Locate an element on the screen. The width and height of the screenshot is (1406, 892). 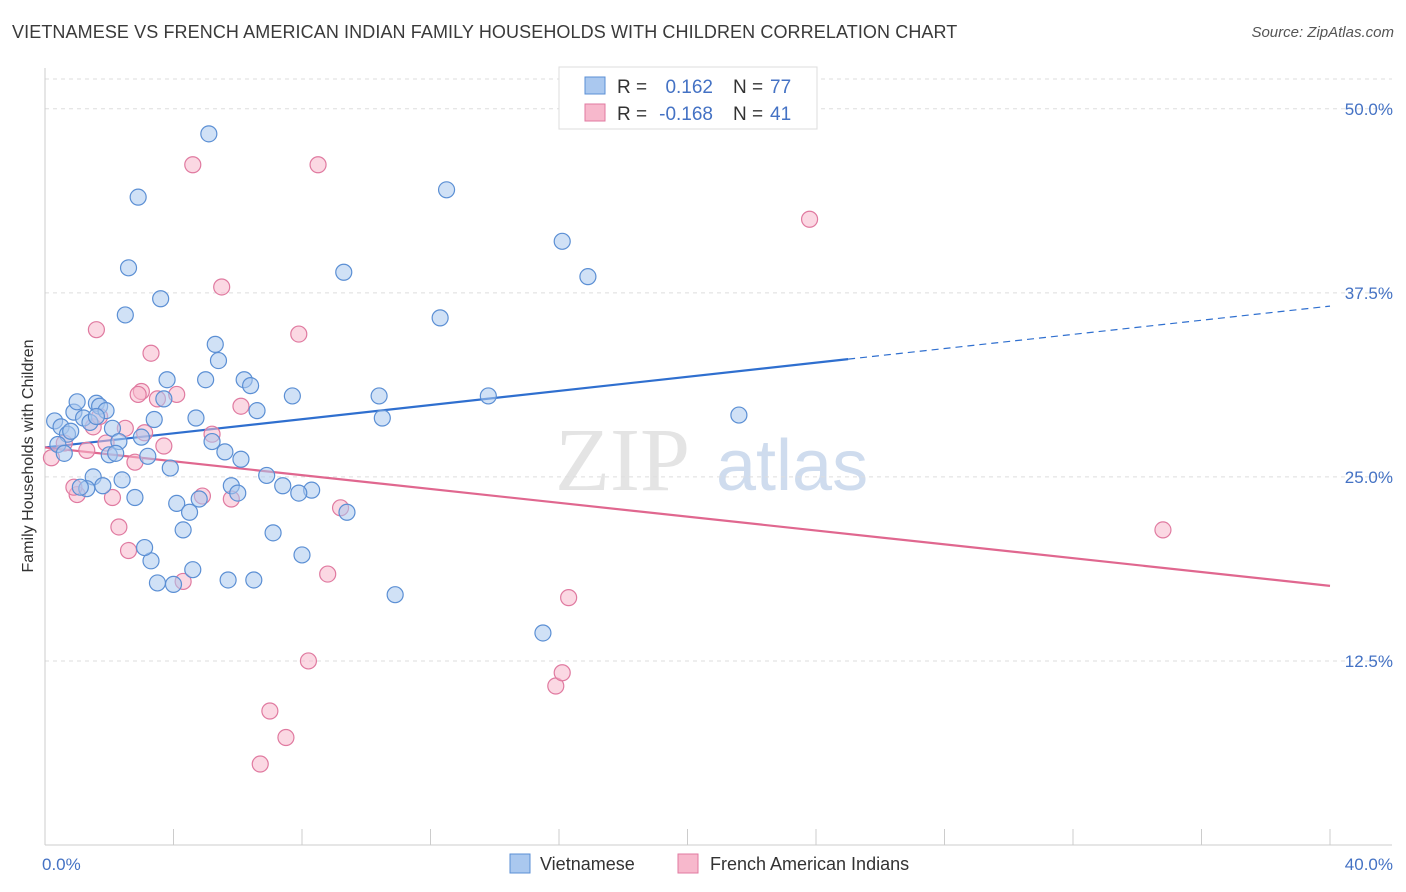
series-legend-swatch-french is located at coordinates (688, 863).